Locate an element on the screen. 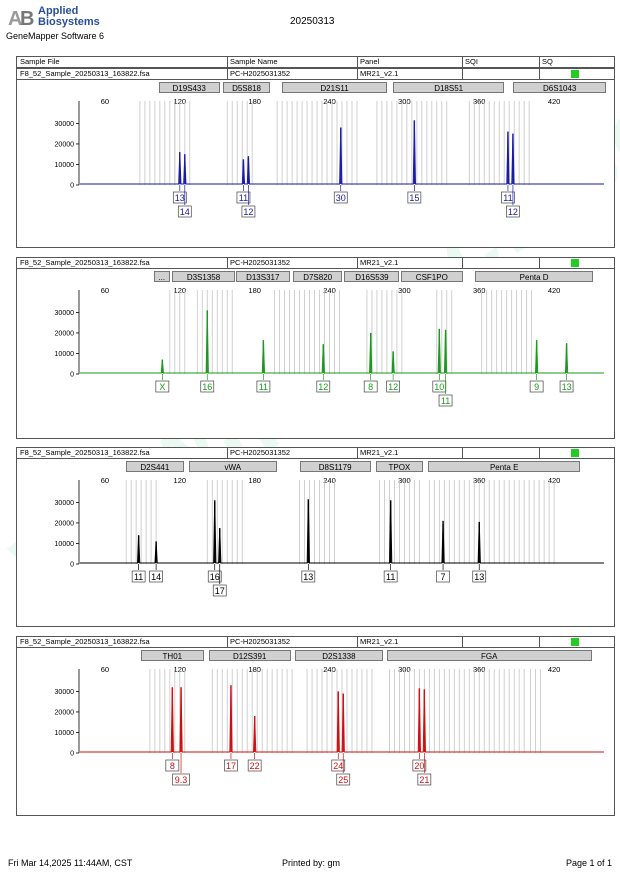 The width and height of the screenshot is (620, 877). marker-box: D19S433 is located at coordinates (189, 87).